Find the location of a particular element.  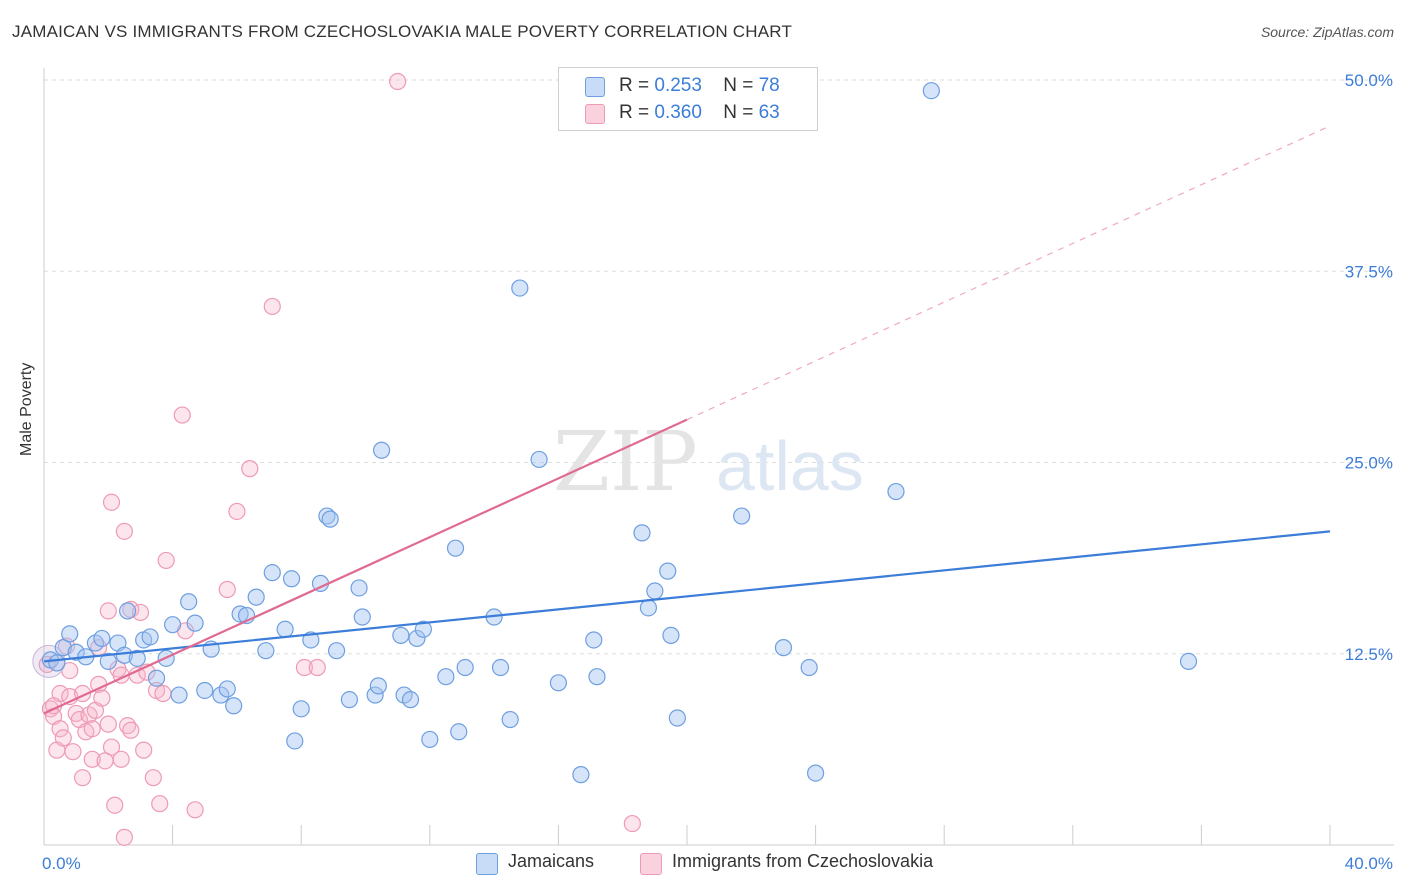

legend-r-value: 0.253 is located at coordinates (678, 85).